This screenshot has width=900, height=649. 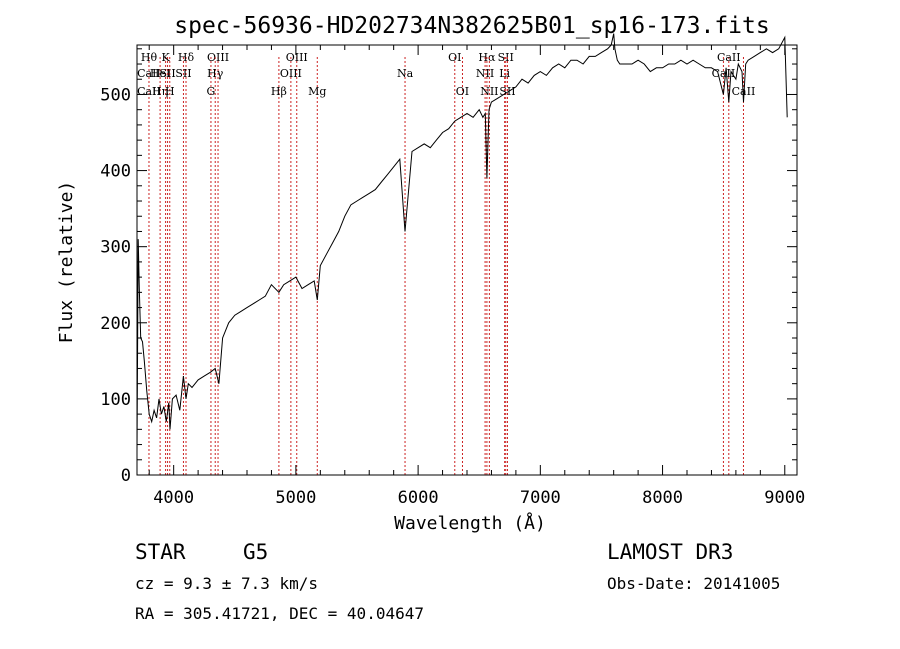 I want to click on y-tick-label: 400, so click(x=115, y=172).